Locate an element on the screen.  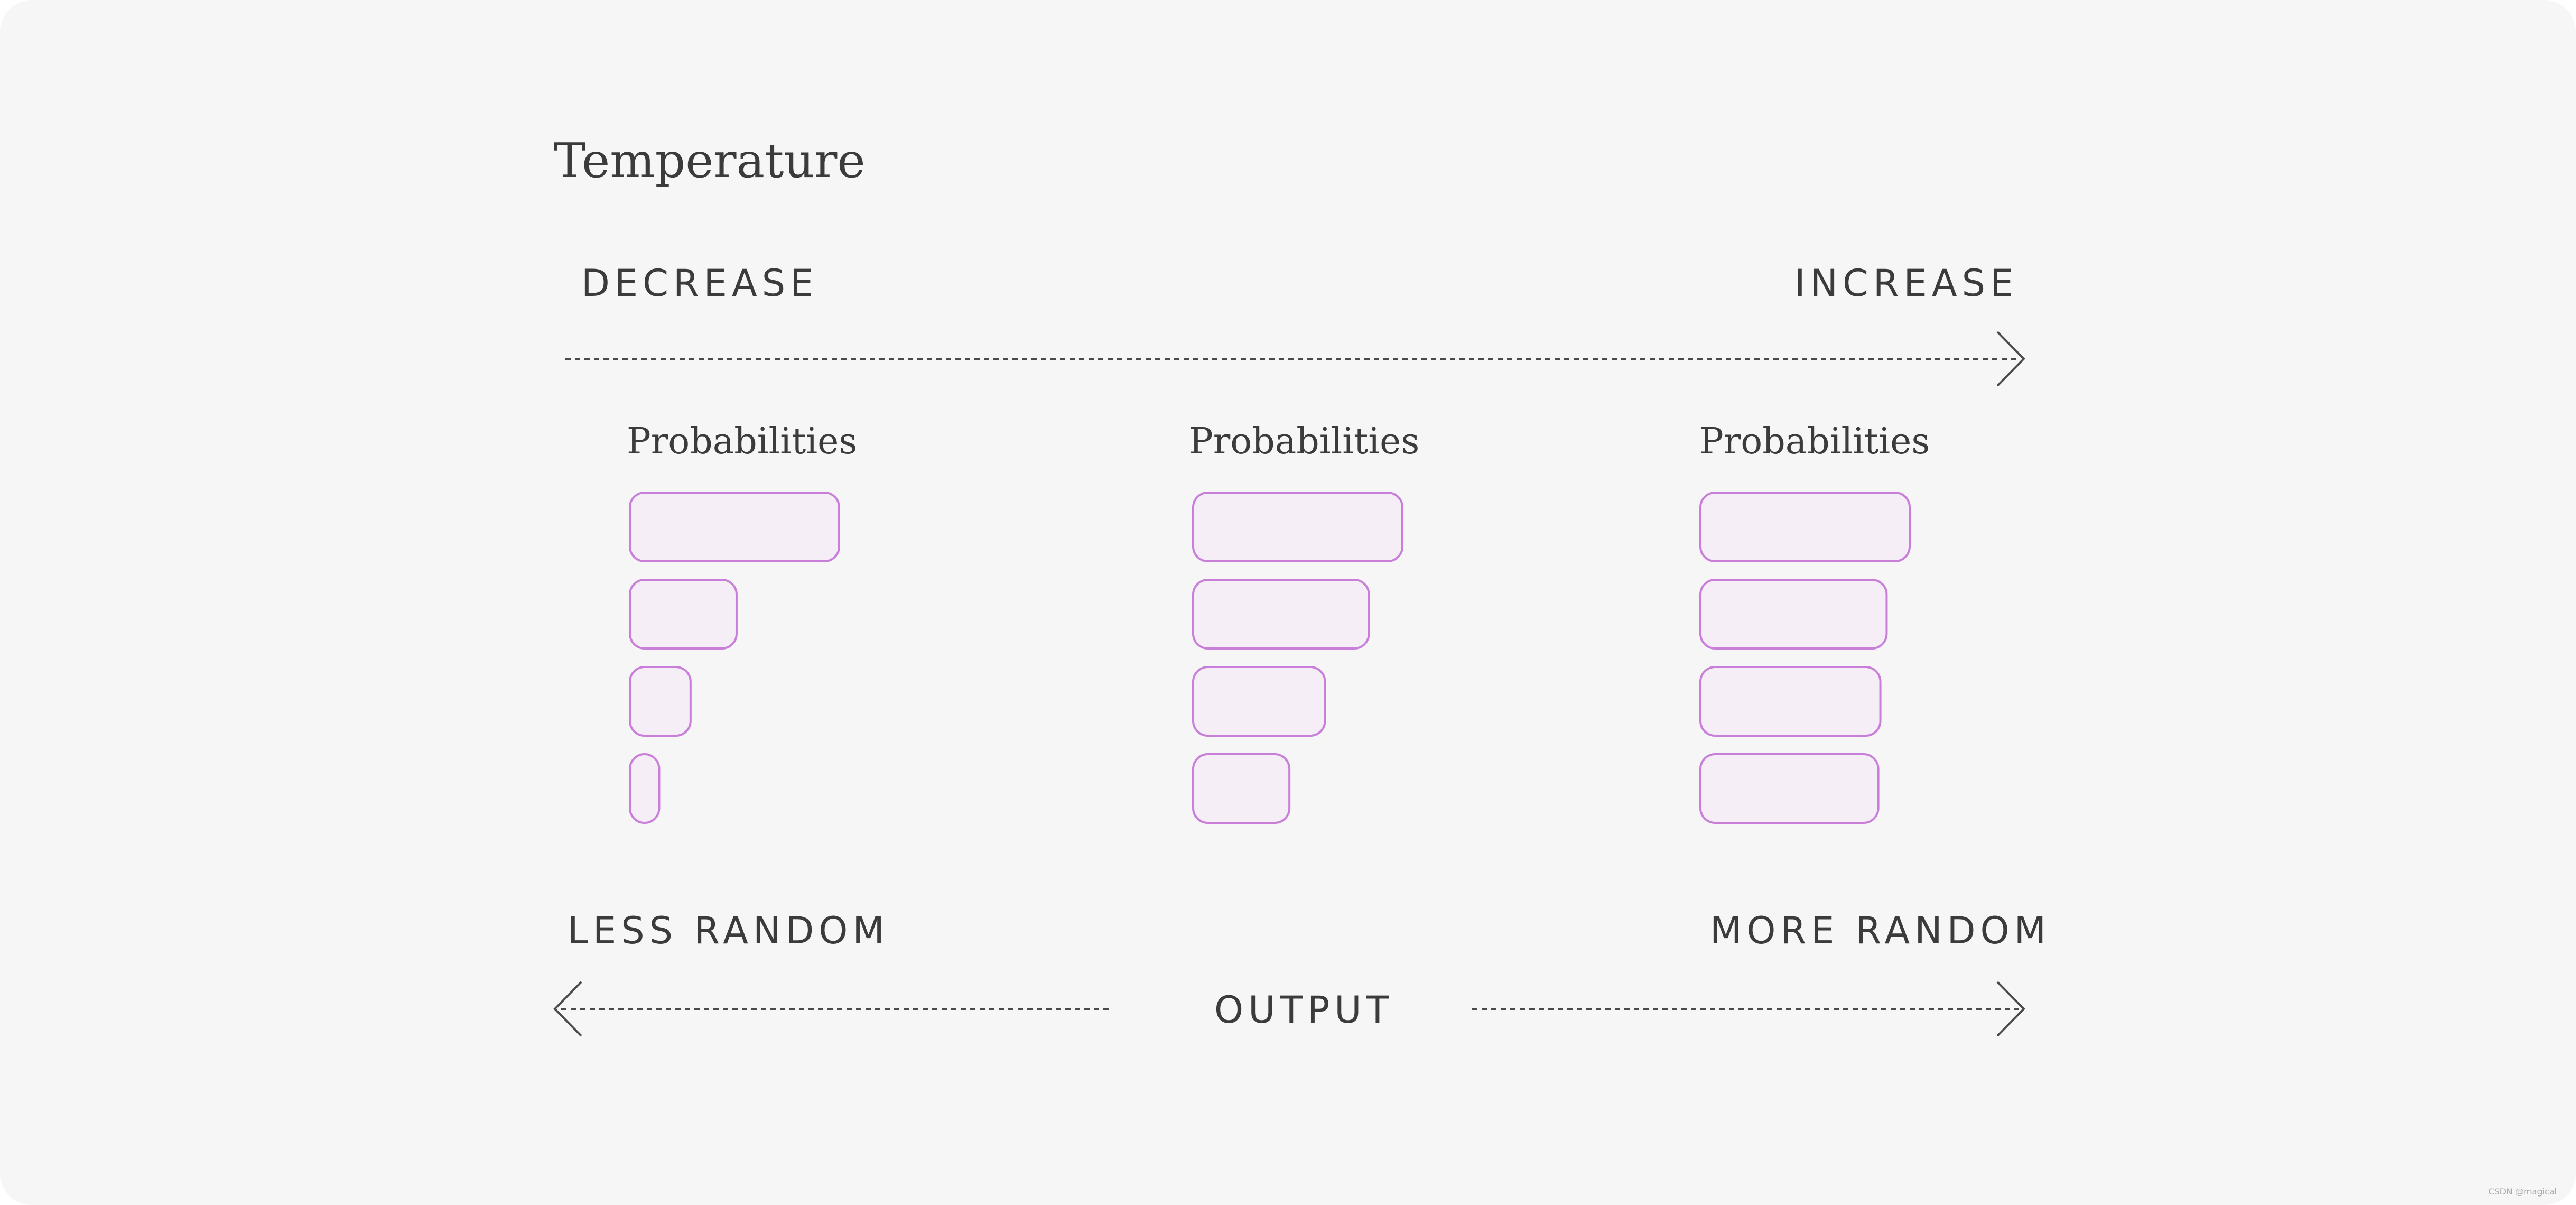
increase-label: INCREASE is located at coordinates (1906, 283).